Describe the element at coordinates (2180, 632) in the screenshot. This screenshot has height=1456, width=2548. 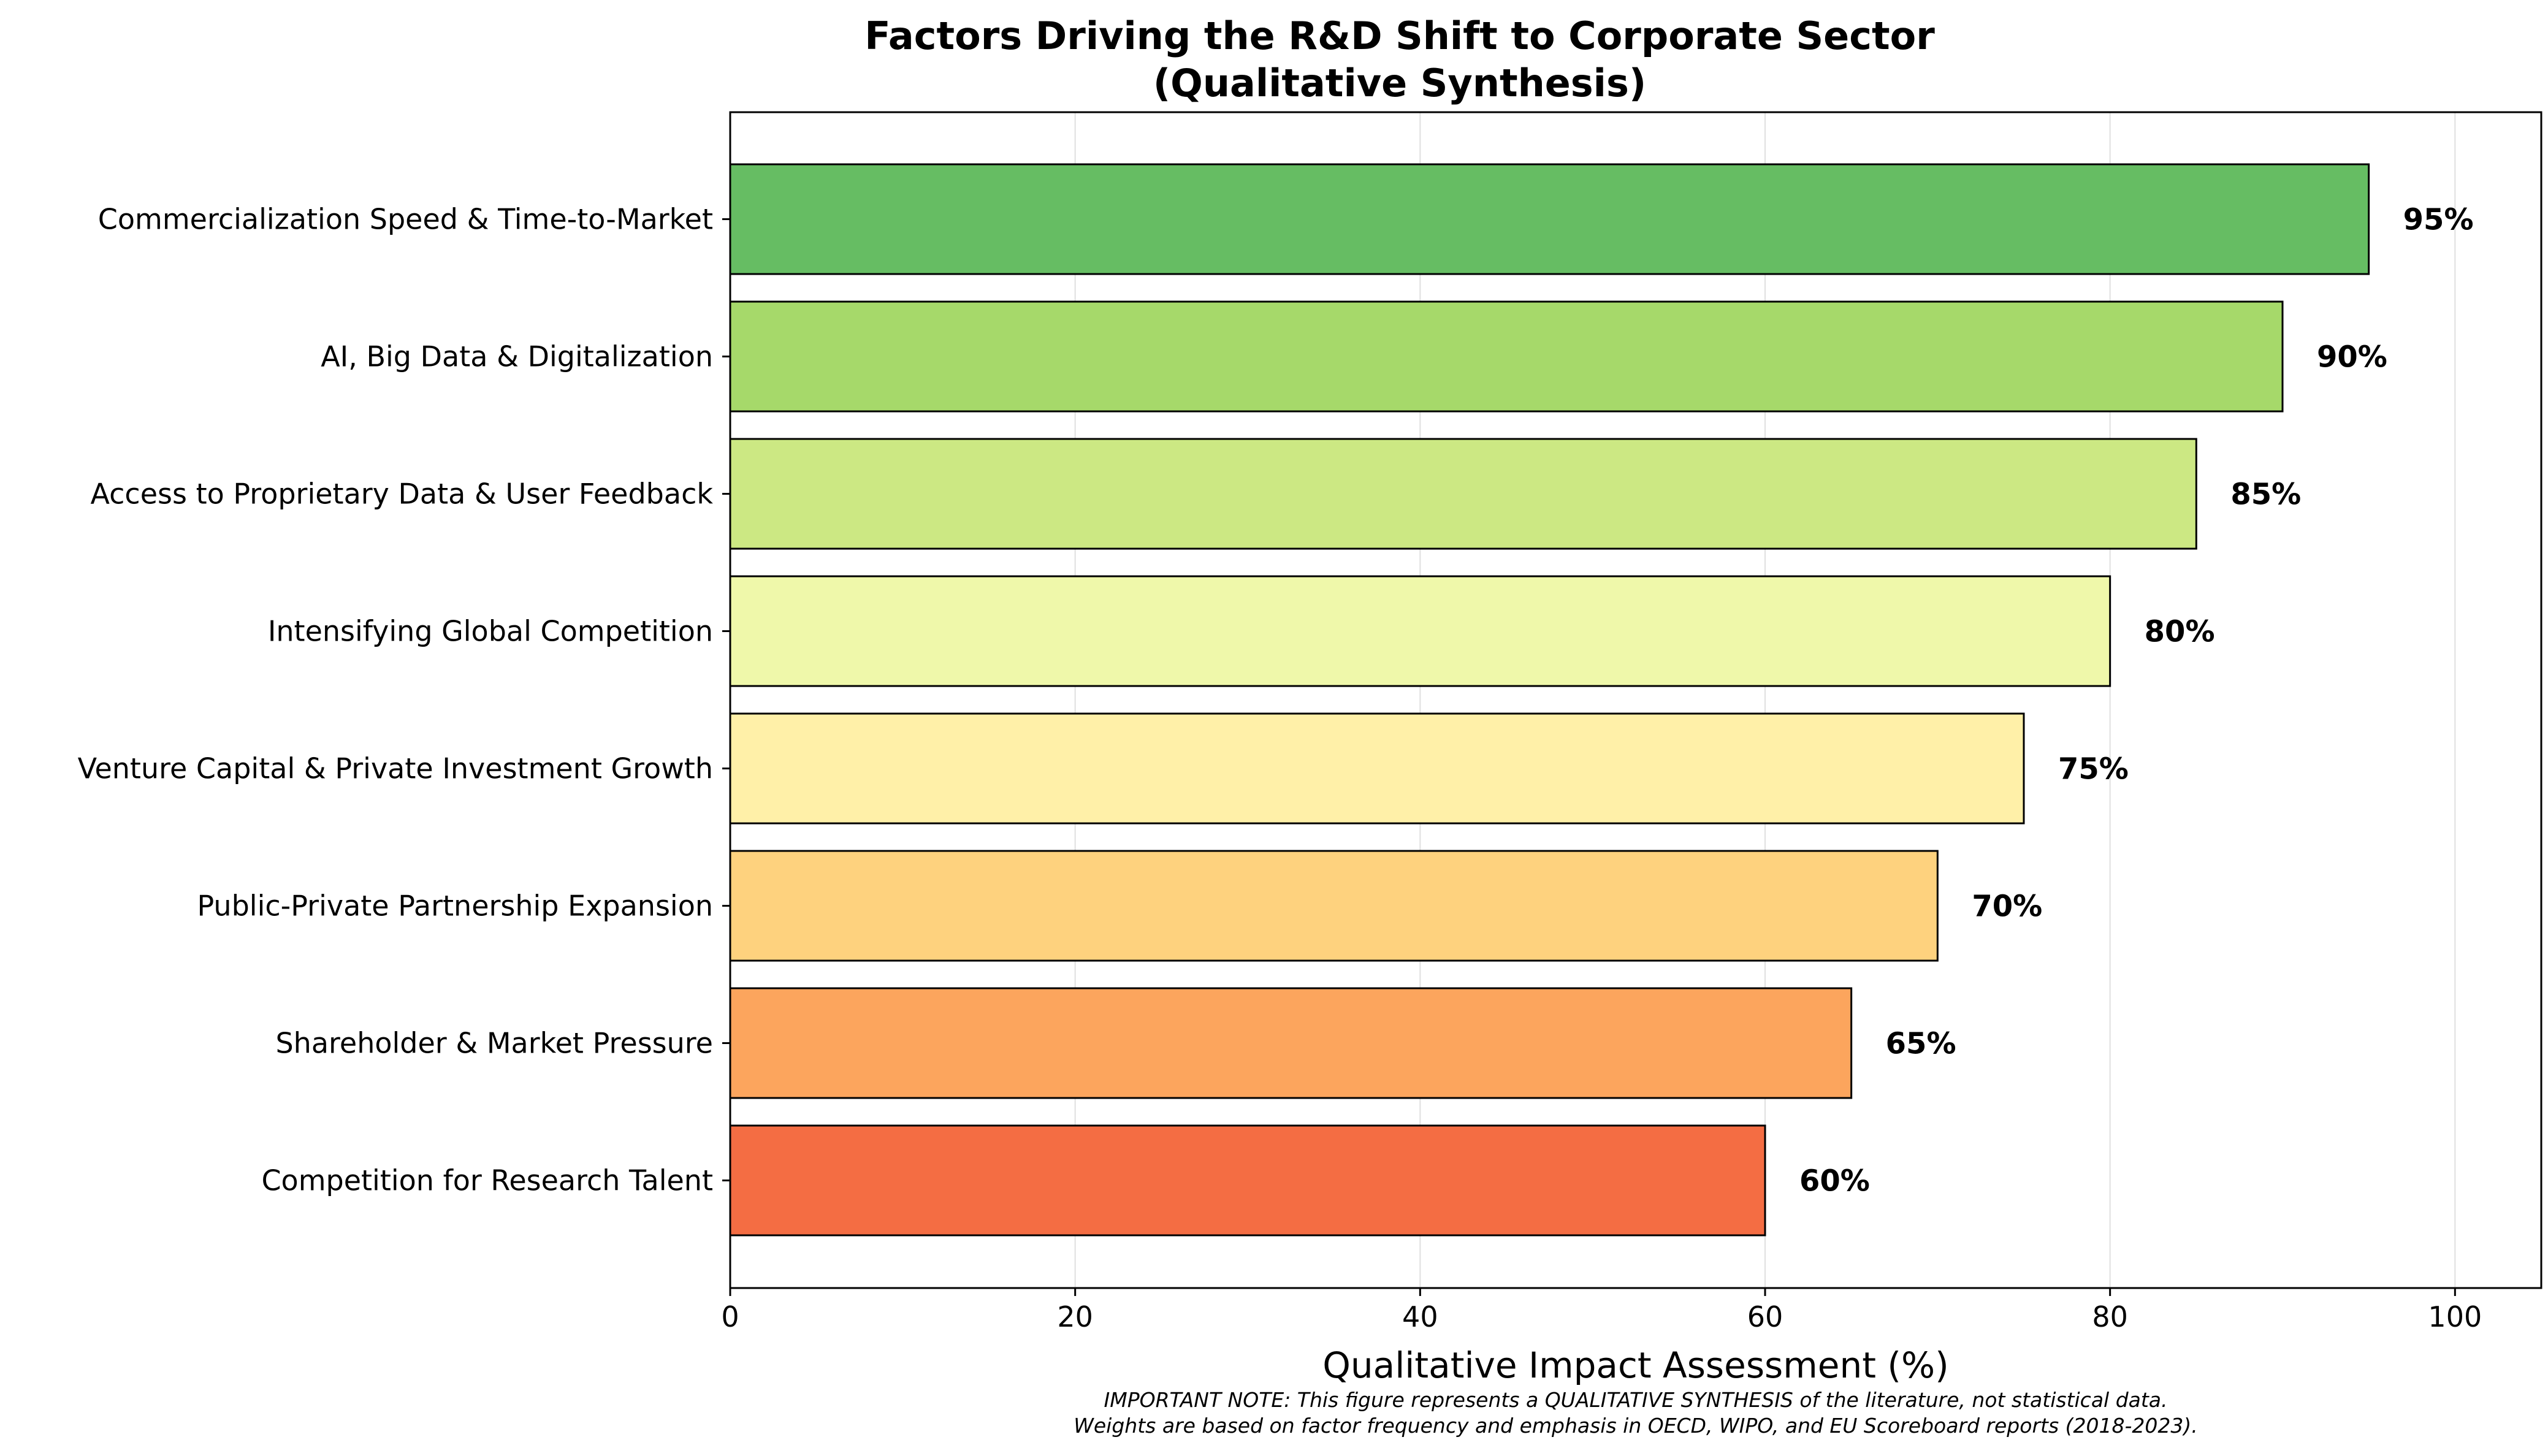
I see `data-label: 80%` at that location.